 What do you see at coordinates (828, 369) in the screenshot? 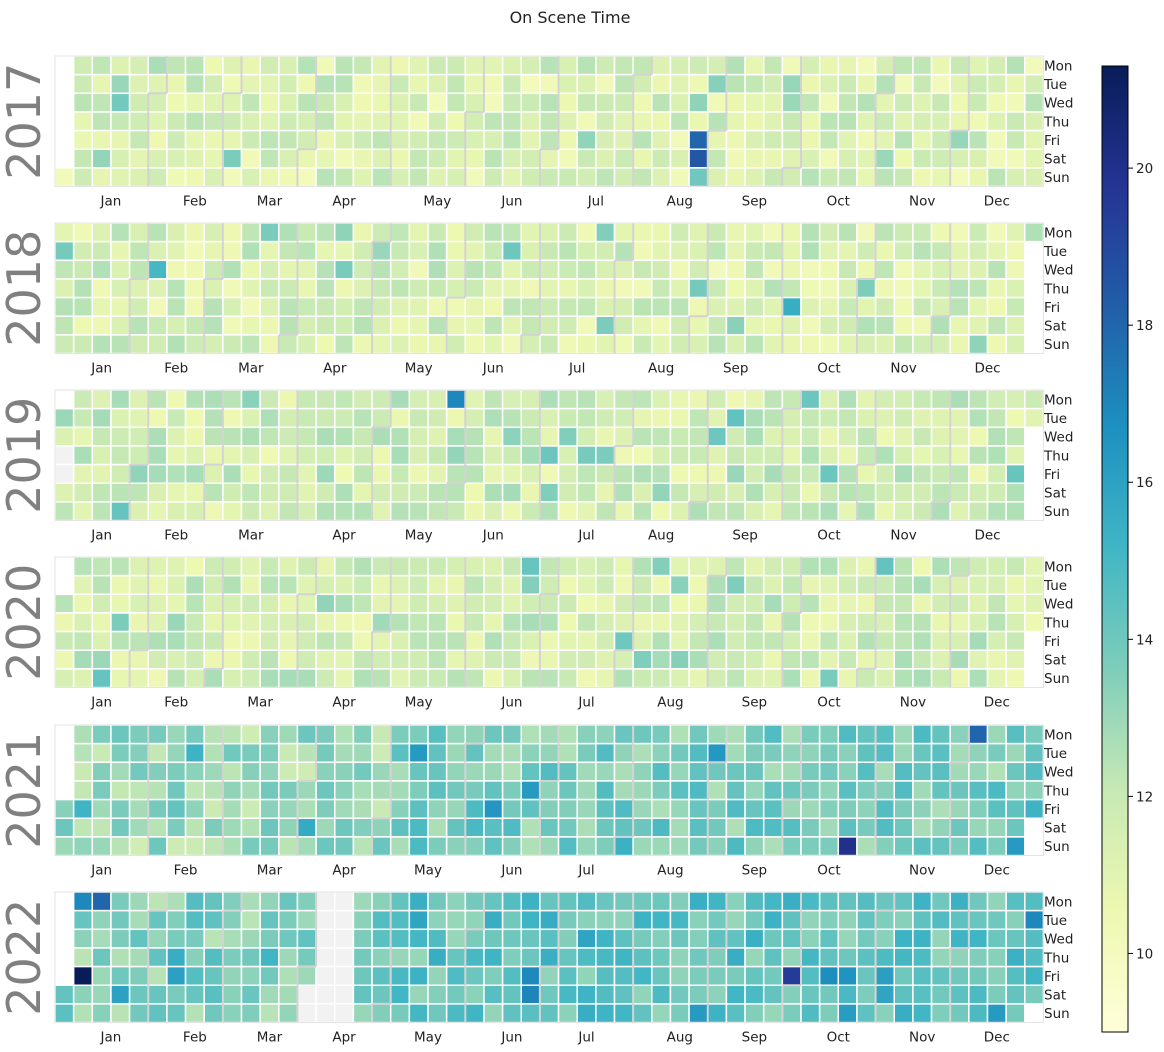
I see `month-label: Oct` at bounding box center [828, 369].